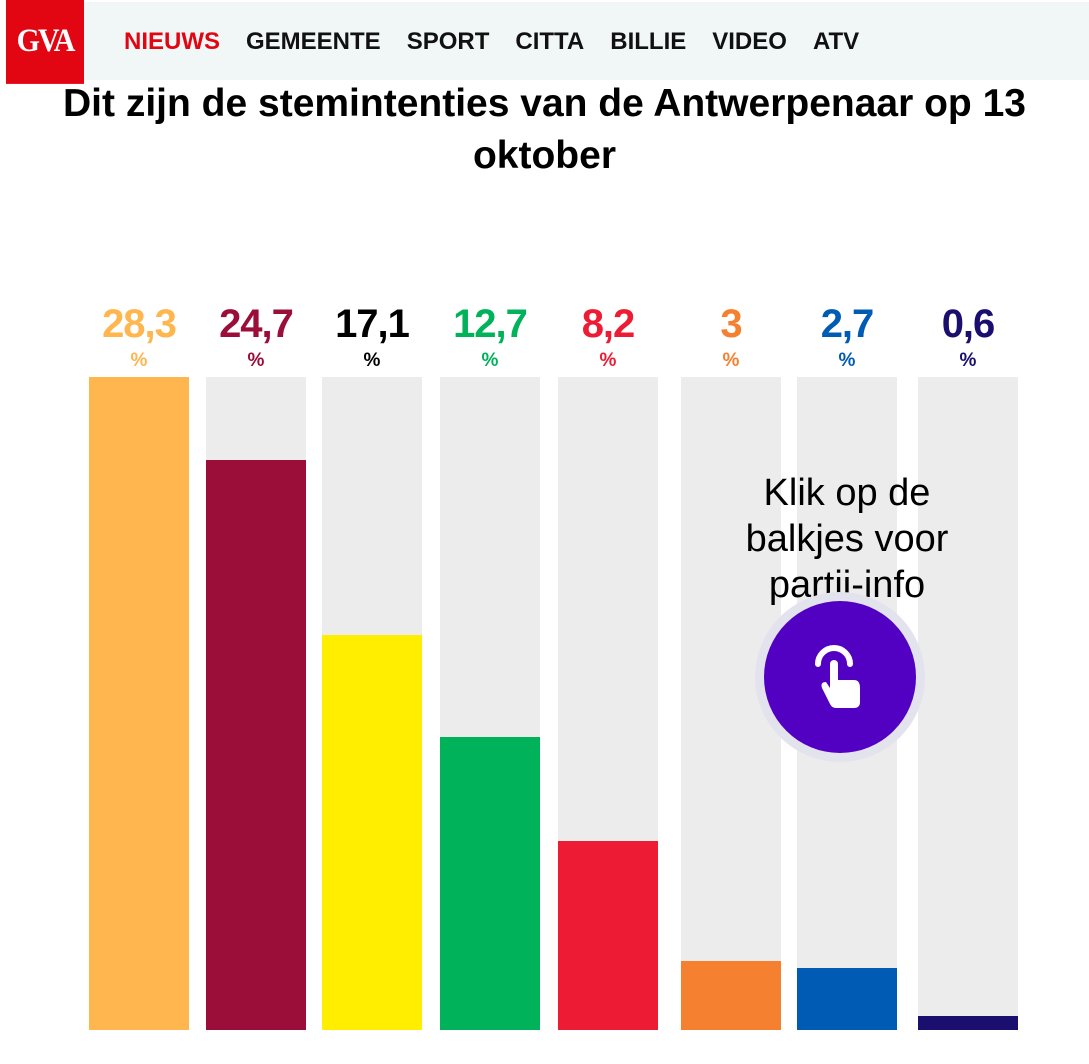  Describe the element at coordinates (313, 41) in the screenshot. I see `nav-item-gemeente: GEMEENTE` at that location.